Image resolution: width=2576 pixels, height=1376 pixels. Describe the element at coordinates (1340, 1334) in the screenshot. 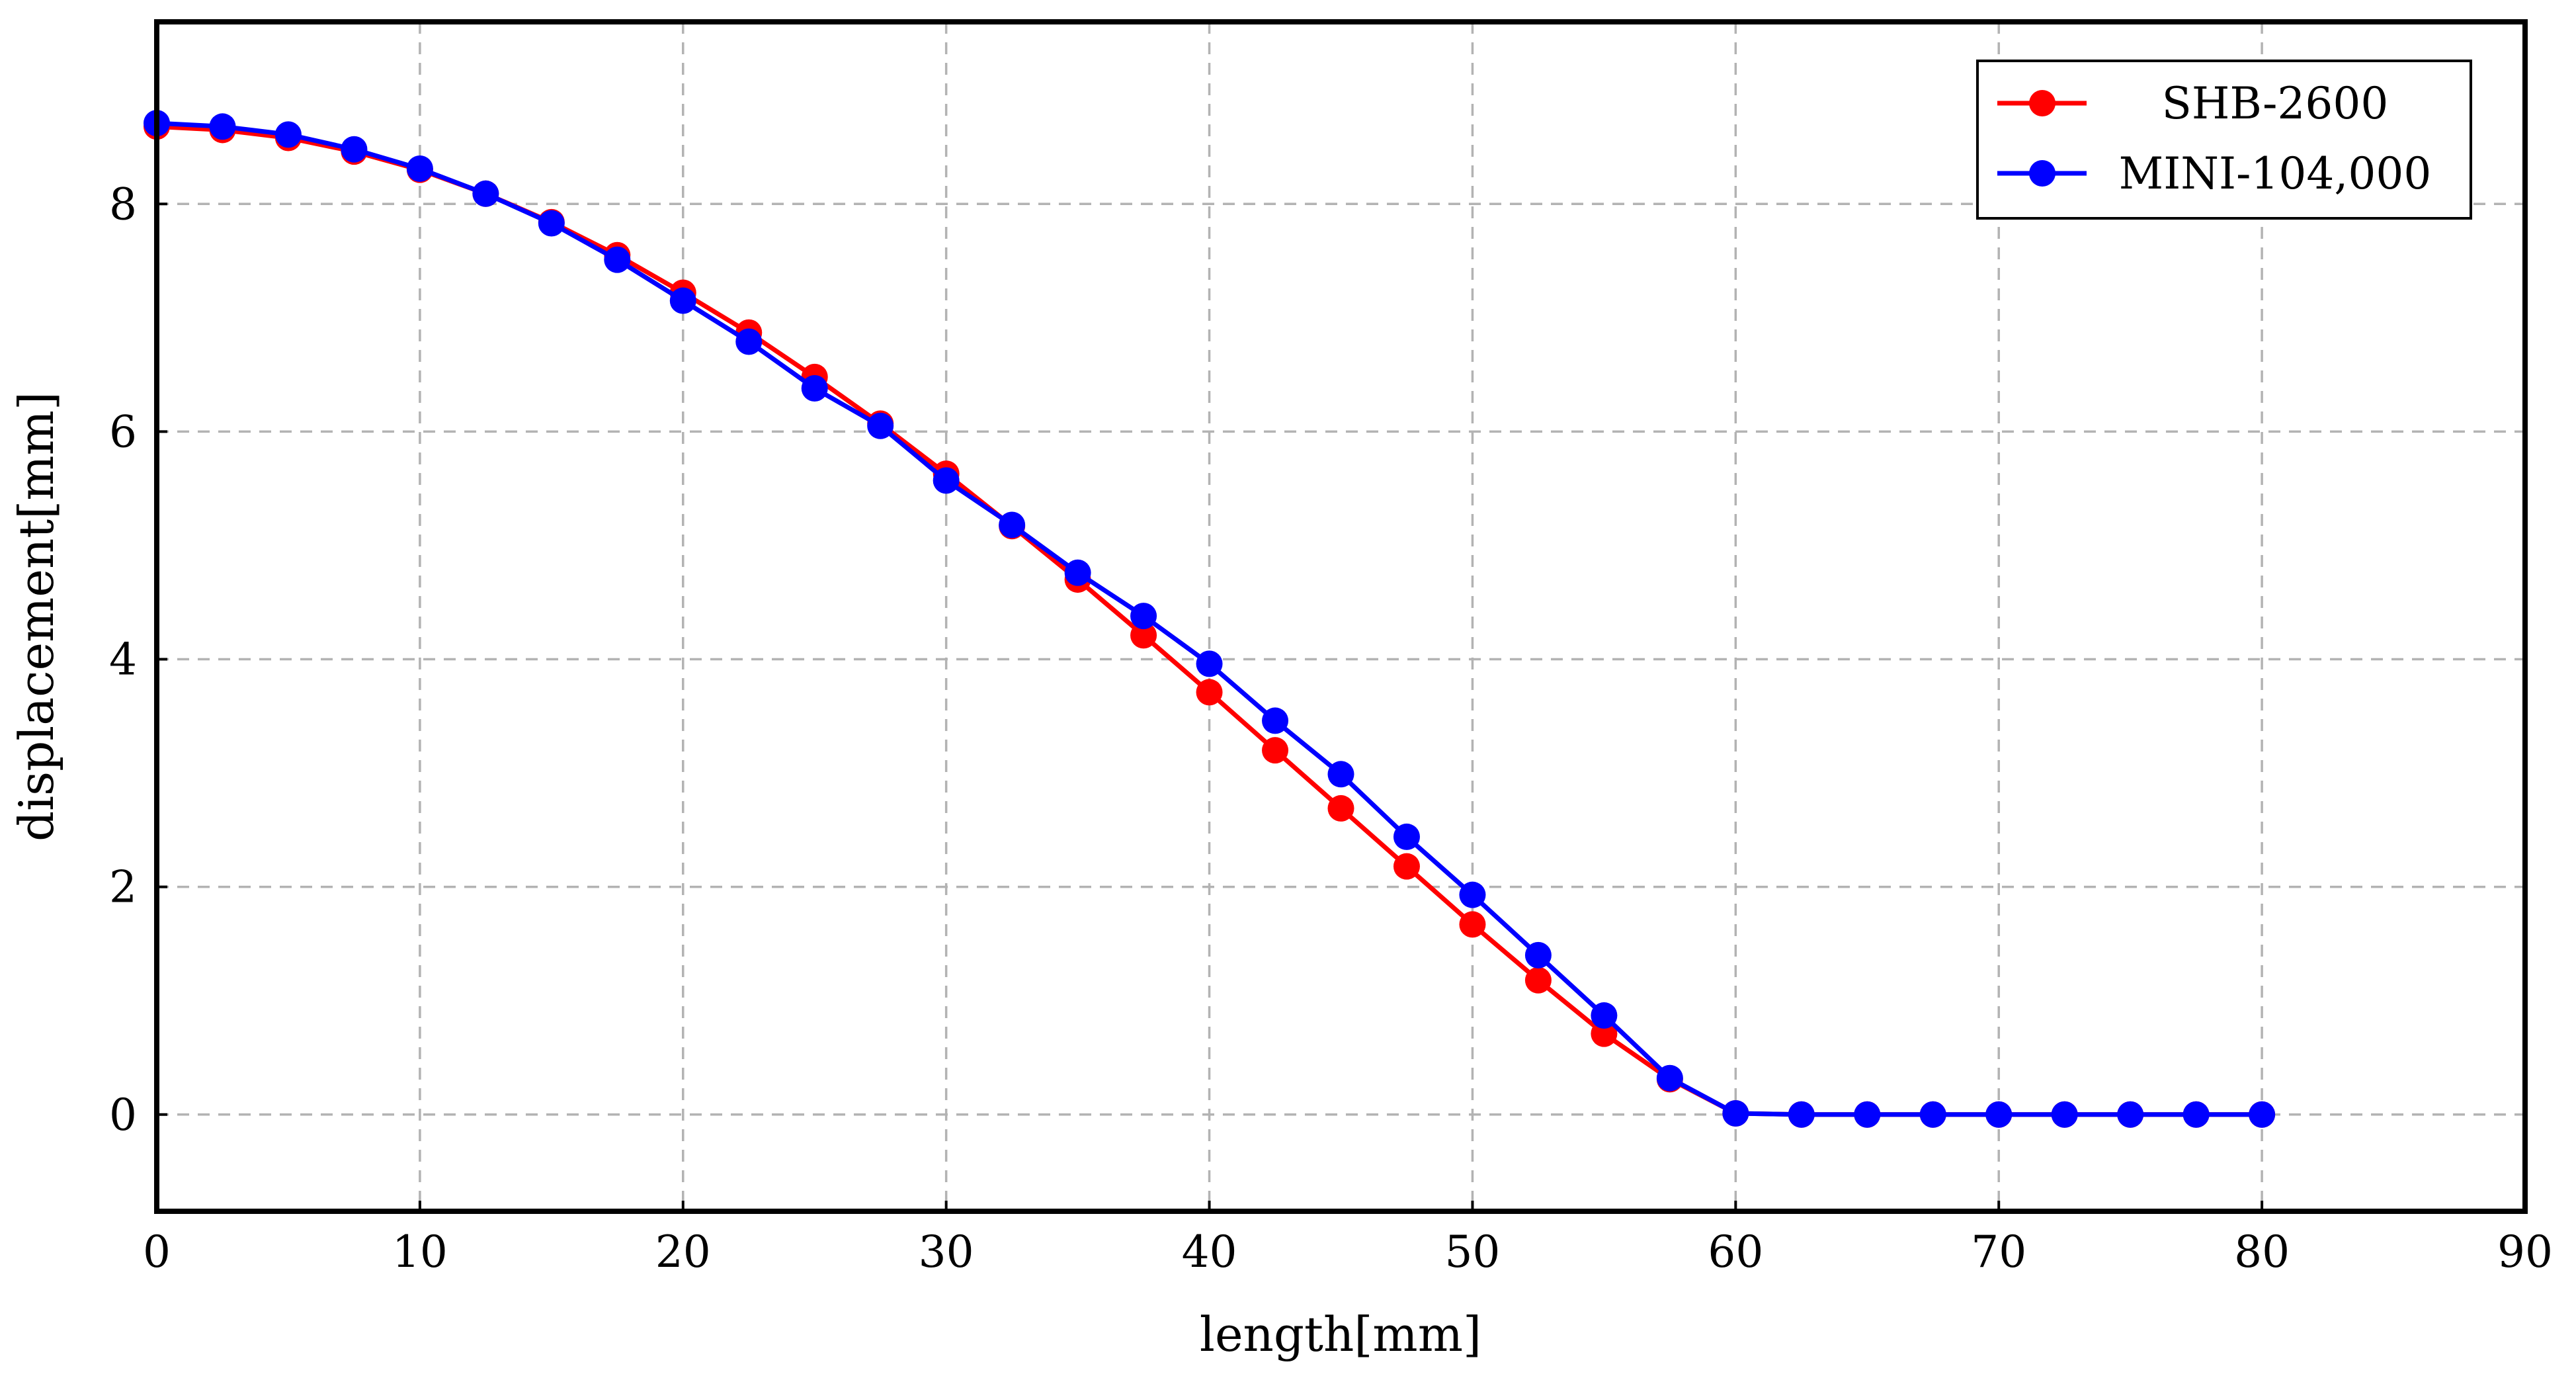

I see `x-axis-label: length[mm]` at that location.